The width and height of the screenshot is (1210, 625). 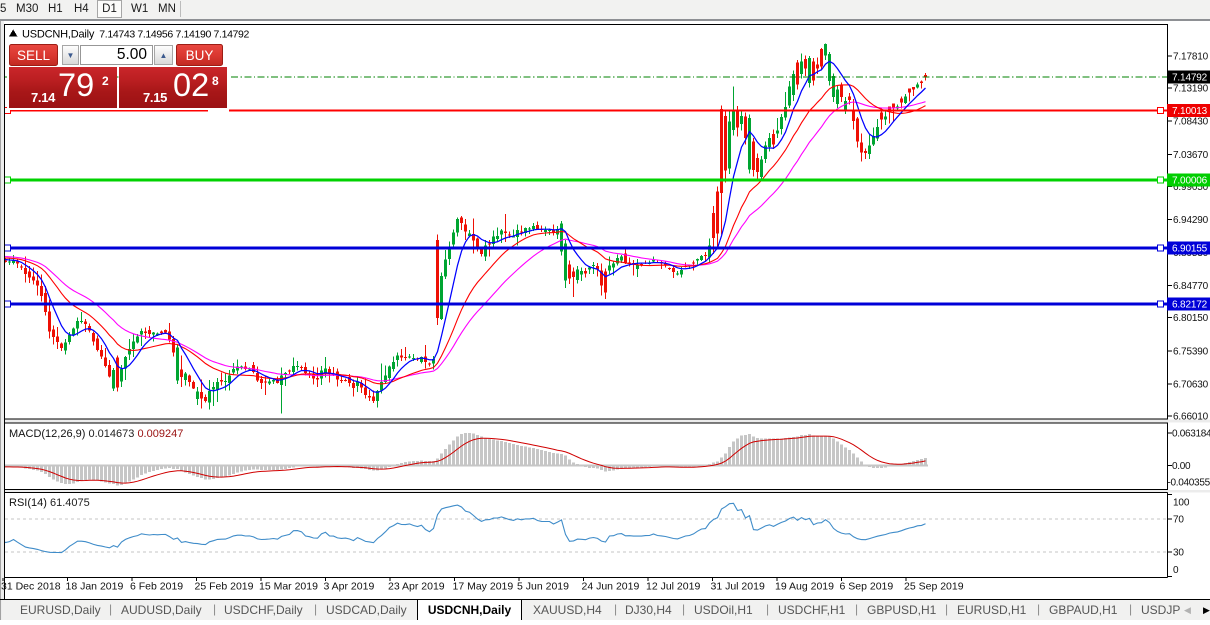 I want to click on svg-text: 24 Jun 2019, so click(x=611, y=587).